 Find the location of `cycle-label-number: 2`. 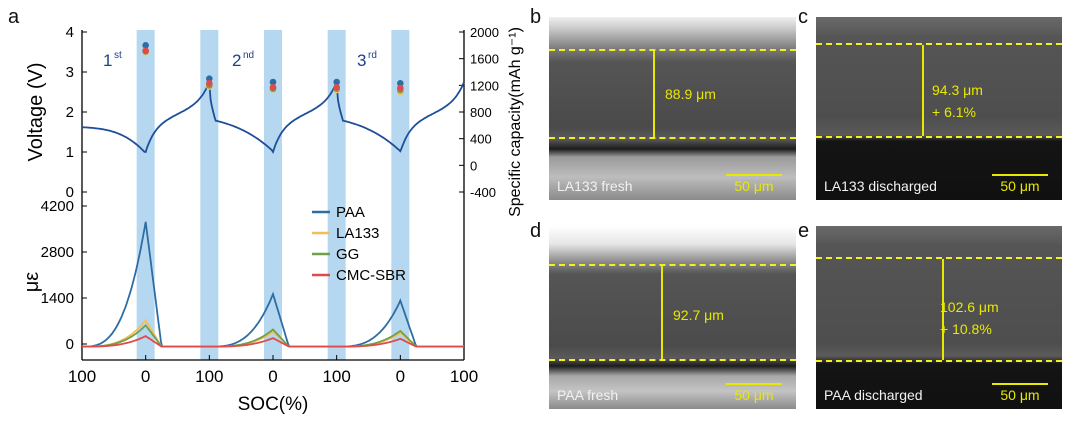

cycle-label-number: 2 is located at coordinates (236, 60).